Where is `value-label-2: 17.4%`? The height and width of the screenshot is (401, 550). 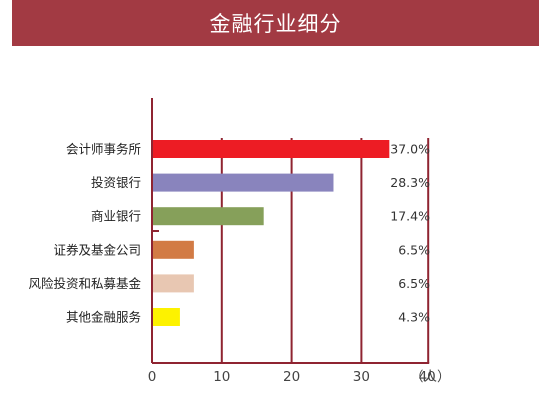 value-label-2: 17.4% is located at coordinates (410, 216).